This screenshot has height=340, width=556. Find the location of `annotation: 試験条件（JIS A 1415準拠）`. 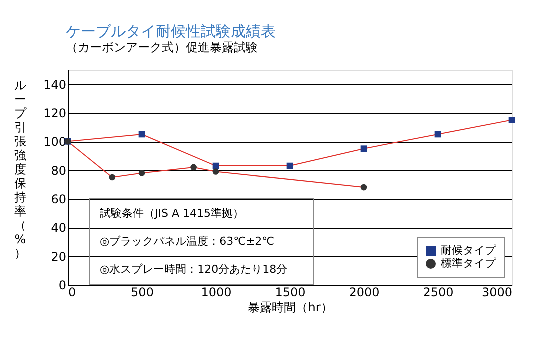

annotation: 試験条件（JIS A 1415準拠） is located at coordinates (172, 213).